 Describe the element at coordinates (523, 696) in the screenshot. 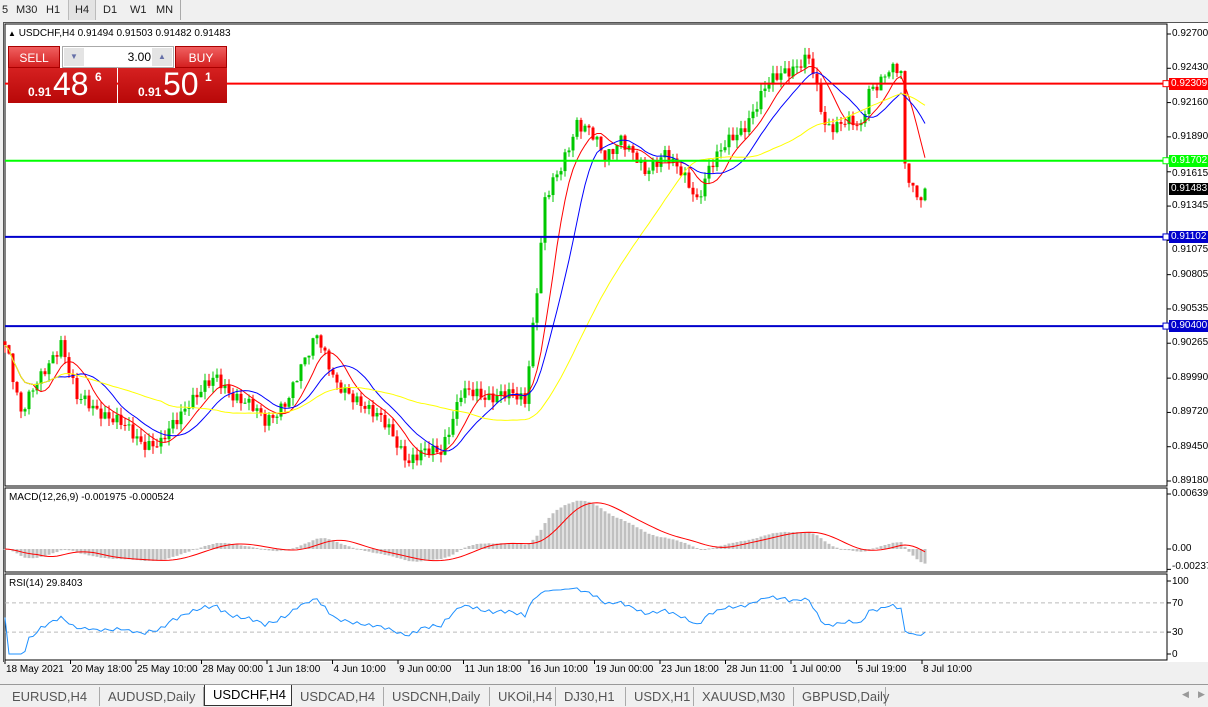

I see `tab-ukoil-h4: UKOil,H4` at that location.